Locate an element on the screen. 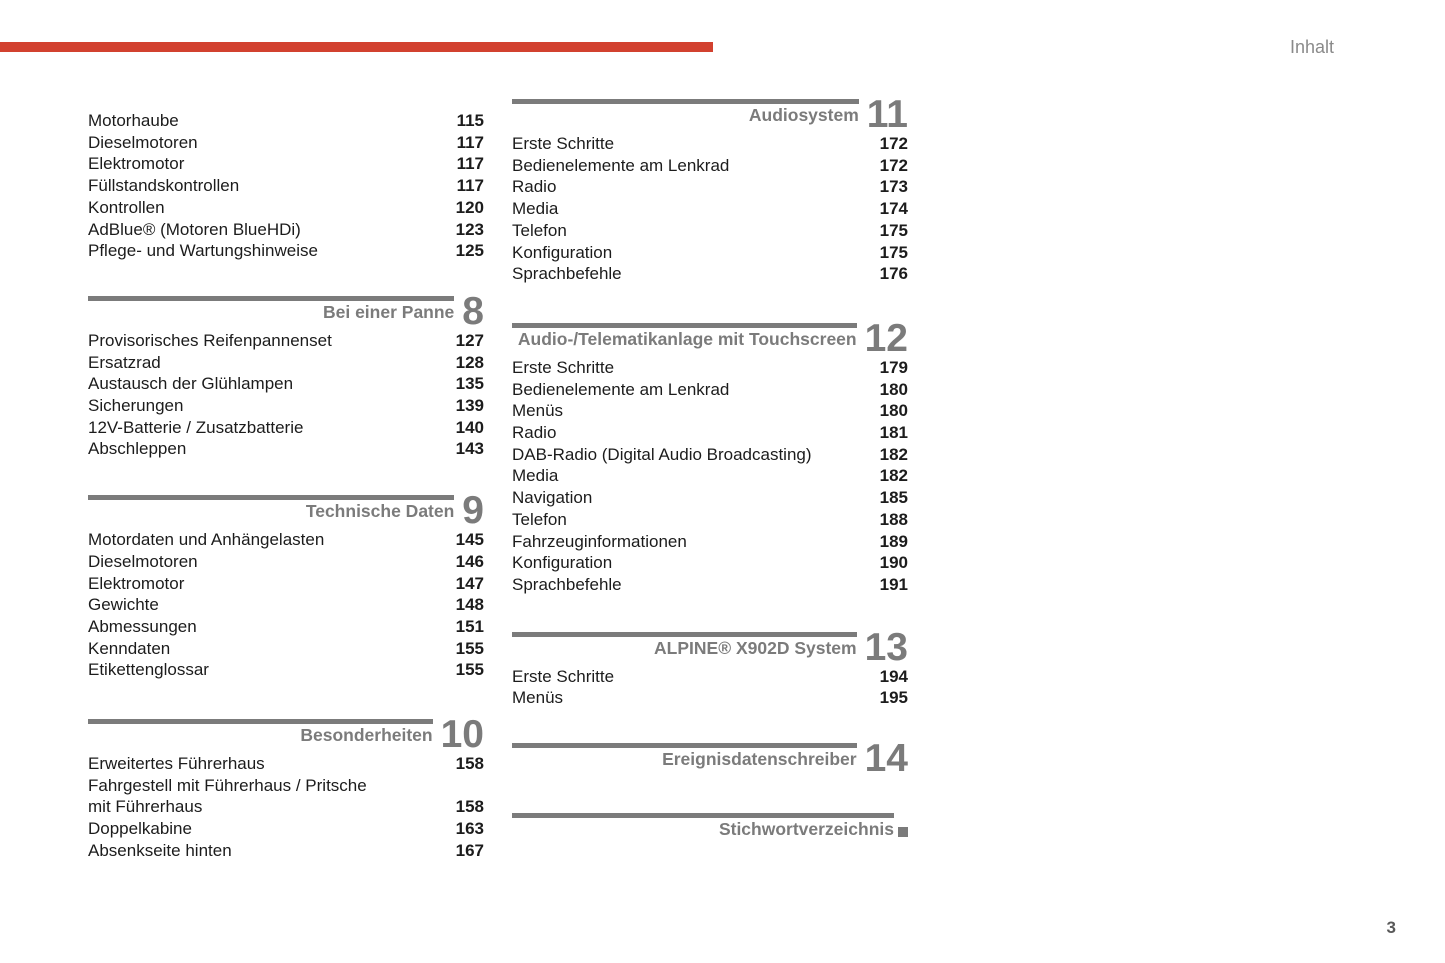  toc-entry-page: 175 is located at coordinates (893, 252).